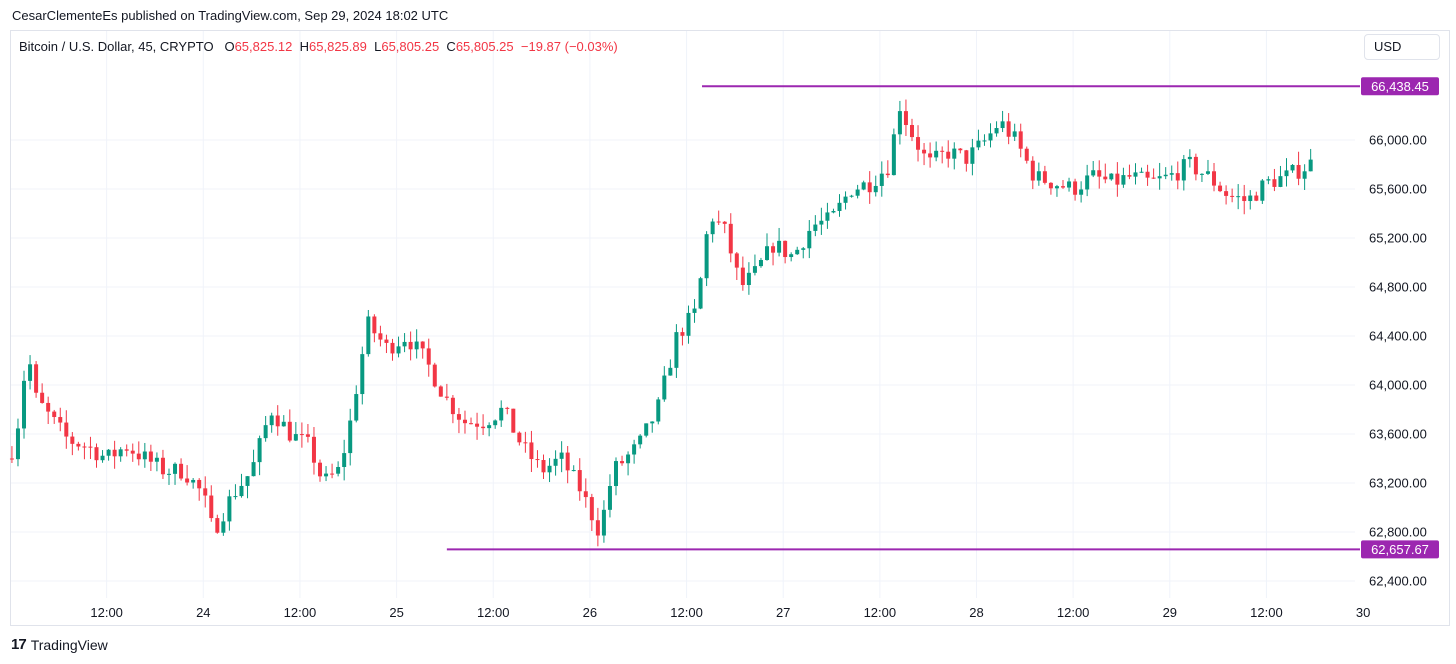 The width and height of the screenshot is (1456, 664). What do you see at coordinates (783, 612) in the screenshot?
I see `time-tick-label: 27` at bounding box center [783, 612].